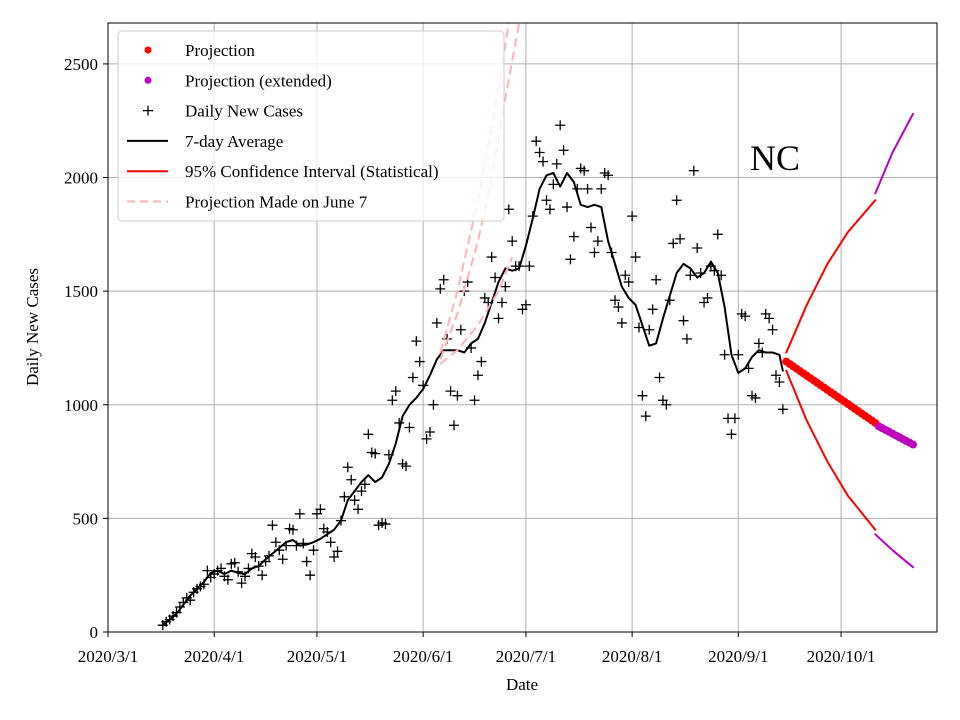 The height and width of the screenshot is (720, 960). I want to click on y-tick-label: 1000, so click(81, 405).